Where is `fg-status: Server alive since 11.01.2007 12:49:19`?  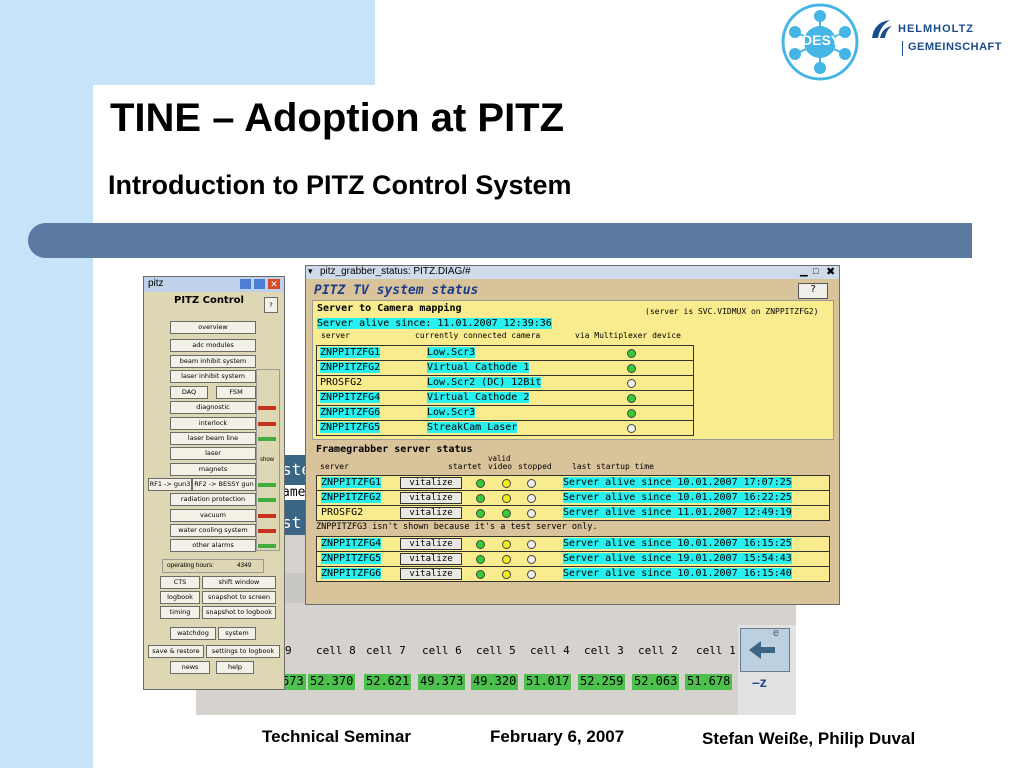 fg-status: Server alive since 11.01.2007 12:49:19 is located at coordinates (677, 512).